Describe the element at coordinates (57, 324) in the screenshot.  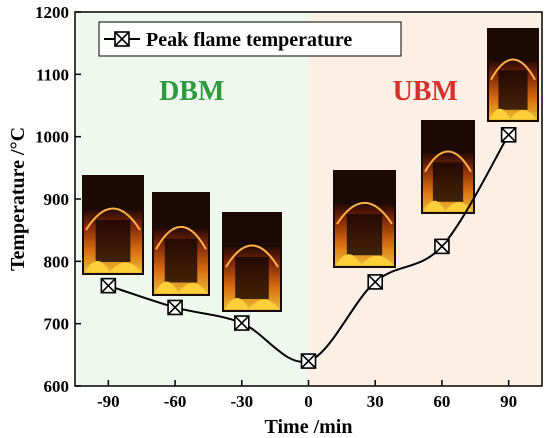
I see `y-tick-label: 700` at that location.